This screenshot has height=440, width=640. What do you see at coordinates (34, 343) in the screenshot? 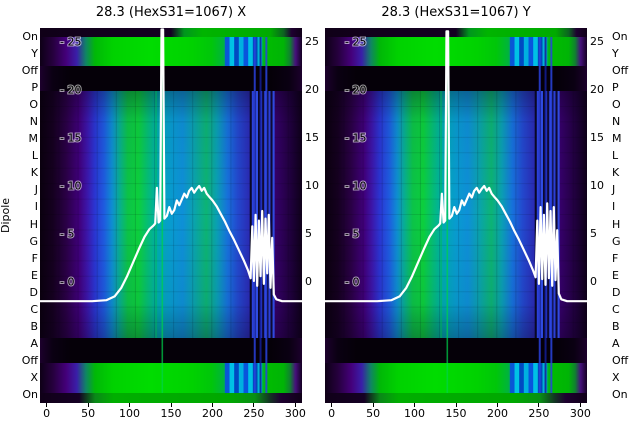
I see `row-label: A` at bounding box center [34, 343].